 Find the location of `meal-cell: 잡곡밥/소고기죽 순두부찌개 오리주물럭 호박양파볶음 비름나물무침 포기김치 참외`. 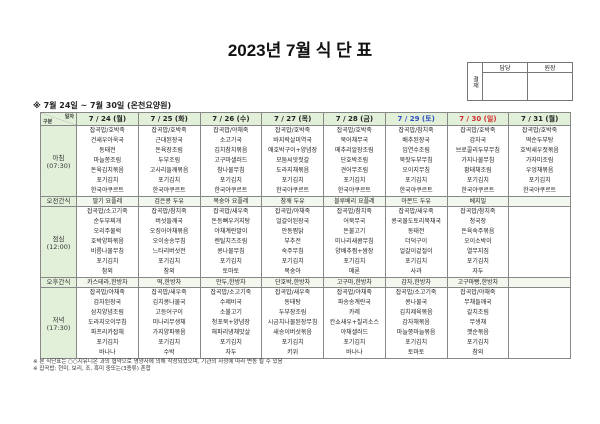

meal-cell: 잡곡밥/소고기죽 순두부찌개 오리주물럭 호박양파볶음 비름나물무침 포기김치 참외 is located at coordinates (107, 242).